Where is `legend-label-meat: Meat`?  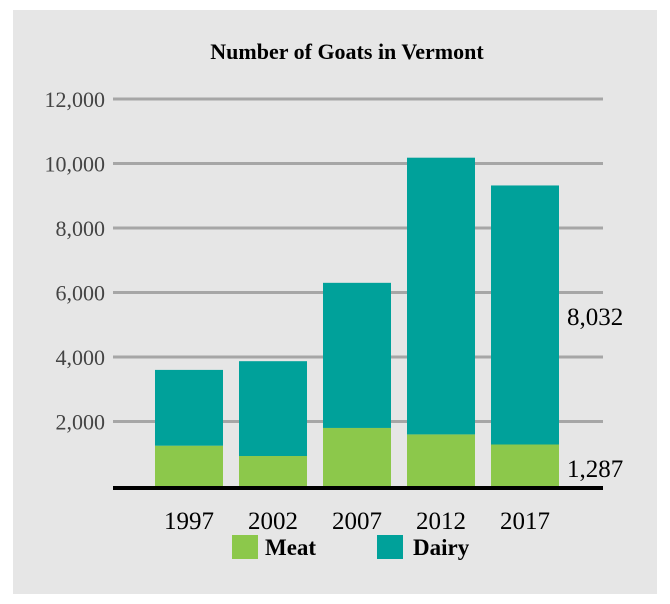 legend-label-meat: Meat is located at coordinates (290, 547).